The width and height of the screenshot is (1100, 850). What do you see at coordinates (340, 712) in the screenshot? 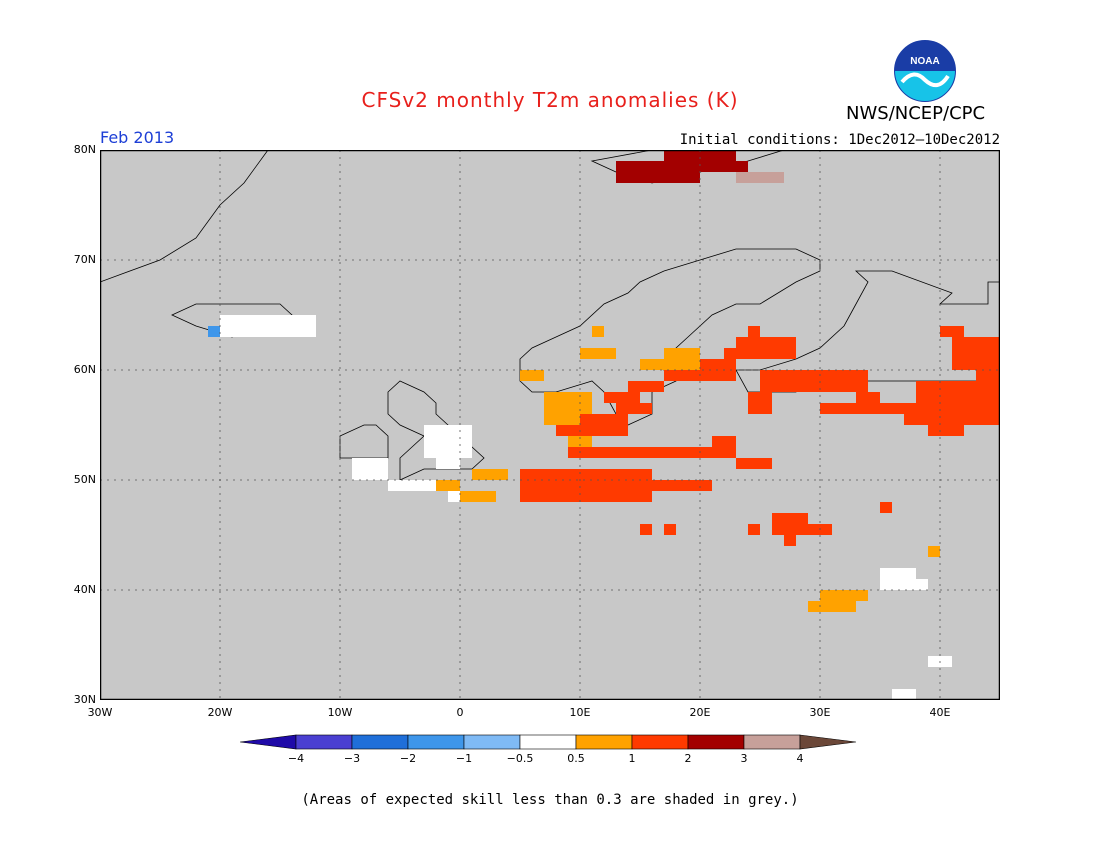
I see `lon-tick-label: 10W` at bounding box center [340, 712].